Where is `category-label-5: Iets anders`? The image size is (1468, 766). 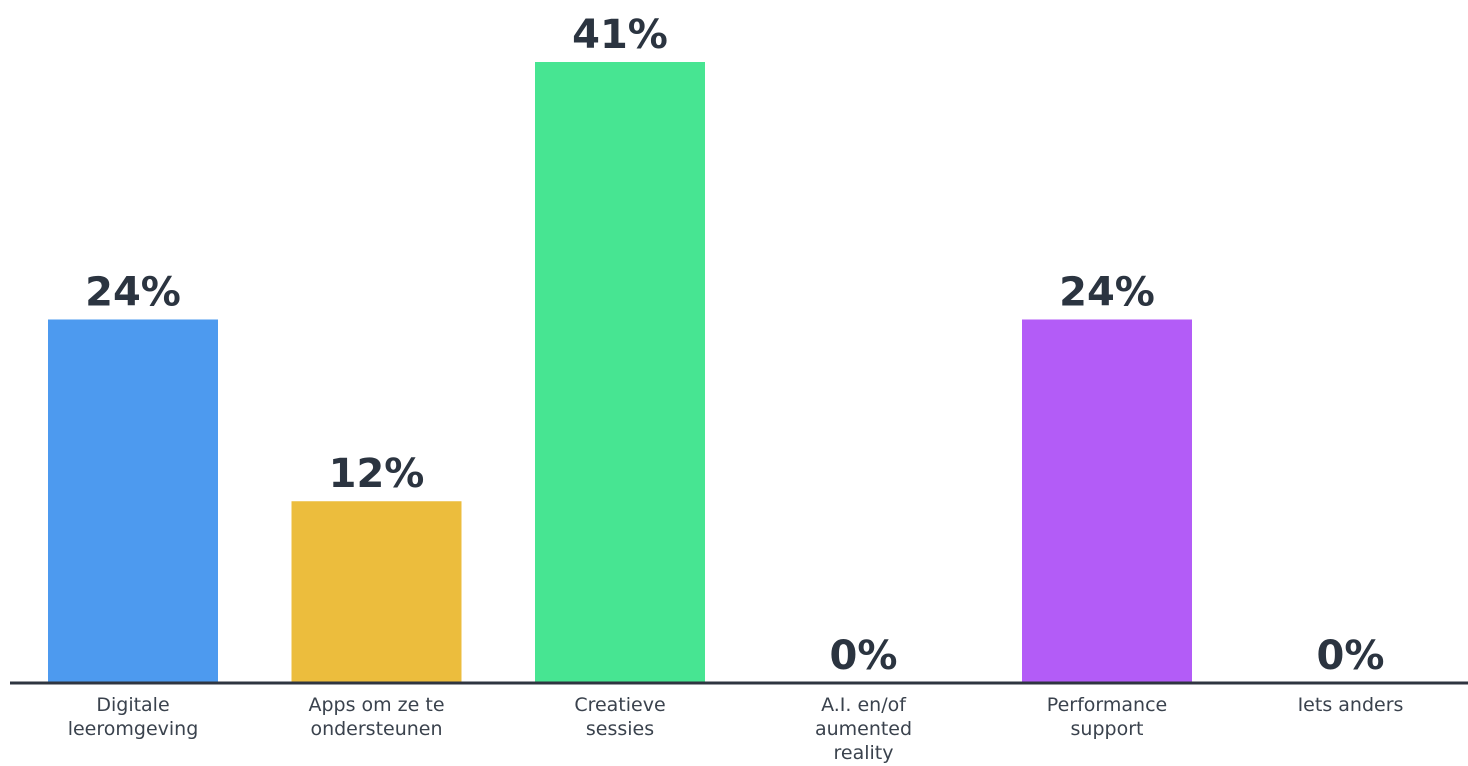
category-label-5: Iets anders is located at coordinates (1351, 705).